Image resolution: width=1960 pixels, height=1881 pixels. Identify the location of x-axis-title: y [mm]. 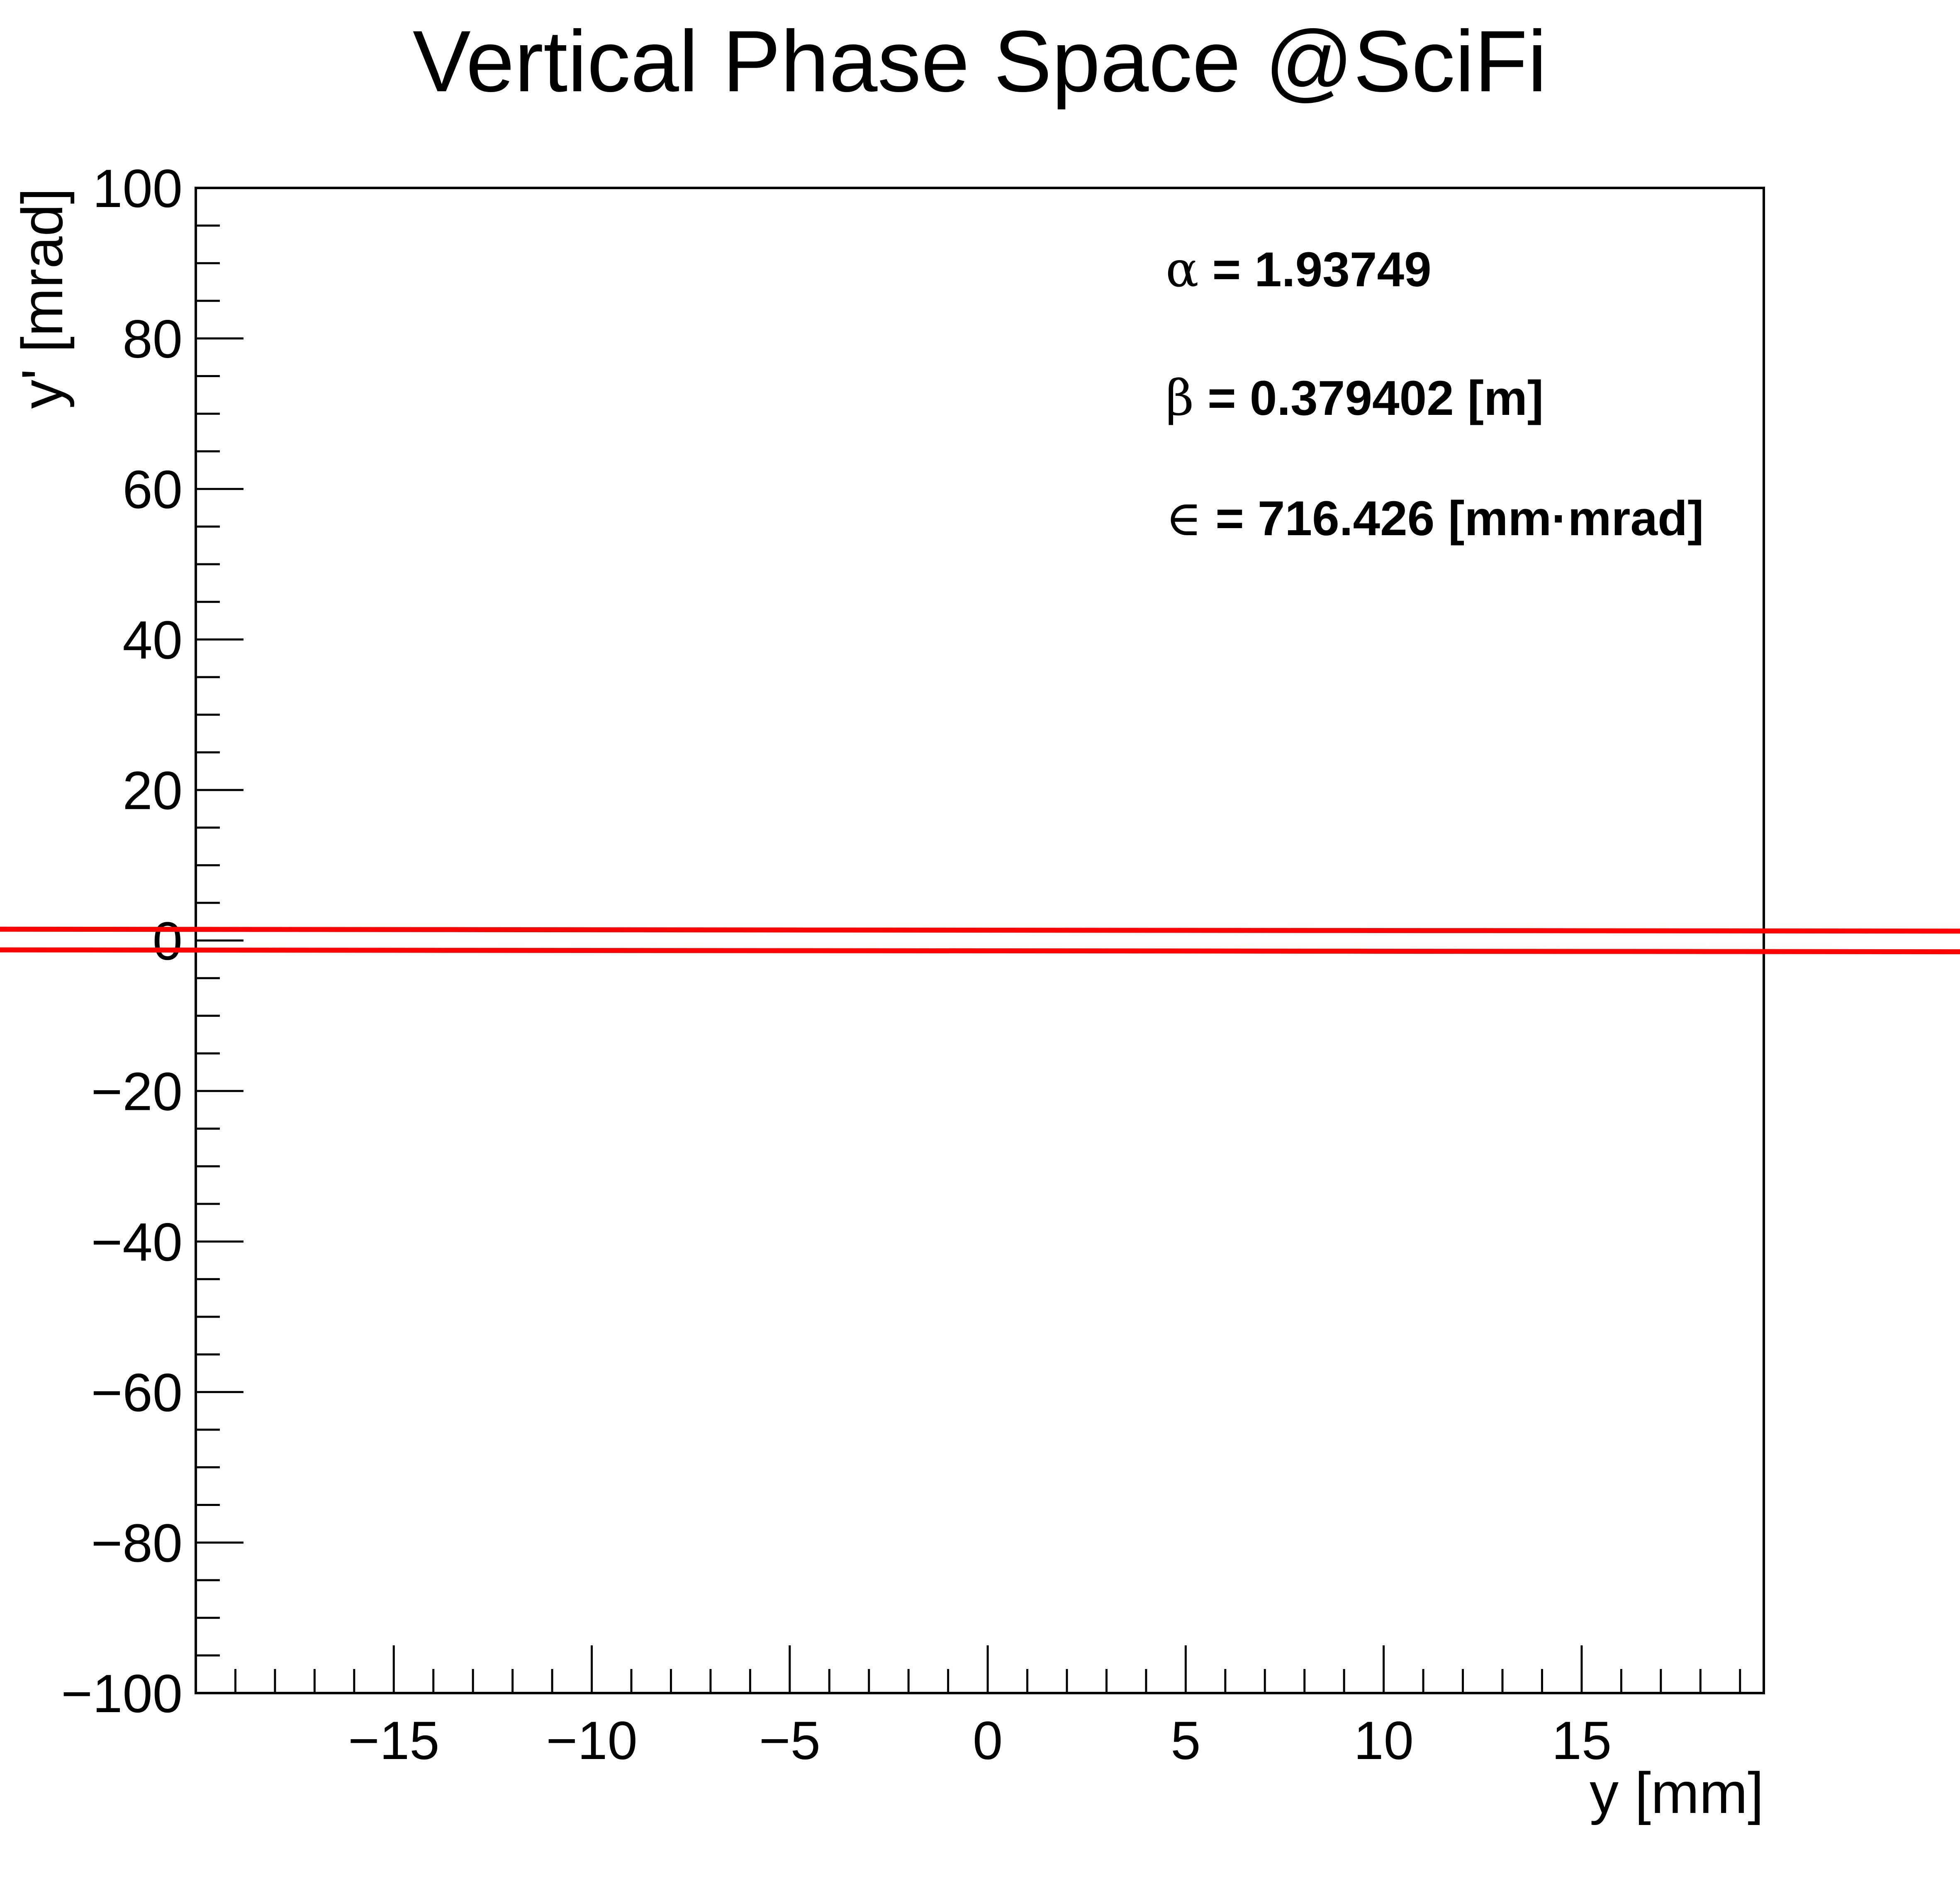
(1677, 1793).